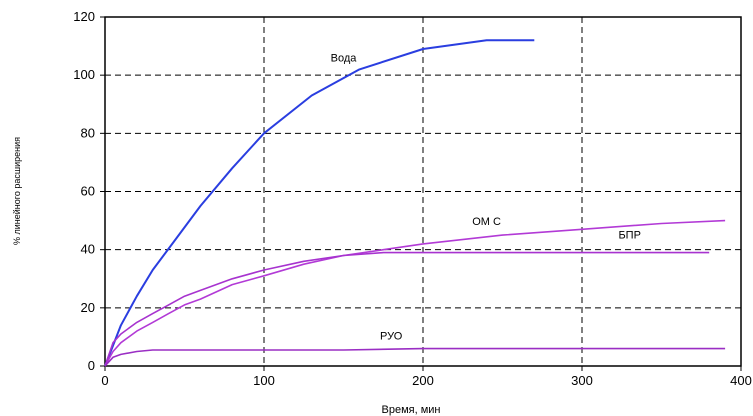 This screenshot has height=416, width=753. Describe the element at coordinates (411, 410) in the screenshot. I see `x-axis-label: Время, мин` at that location.